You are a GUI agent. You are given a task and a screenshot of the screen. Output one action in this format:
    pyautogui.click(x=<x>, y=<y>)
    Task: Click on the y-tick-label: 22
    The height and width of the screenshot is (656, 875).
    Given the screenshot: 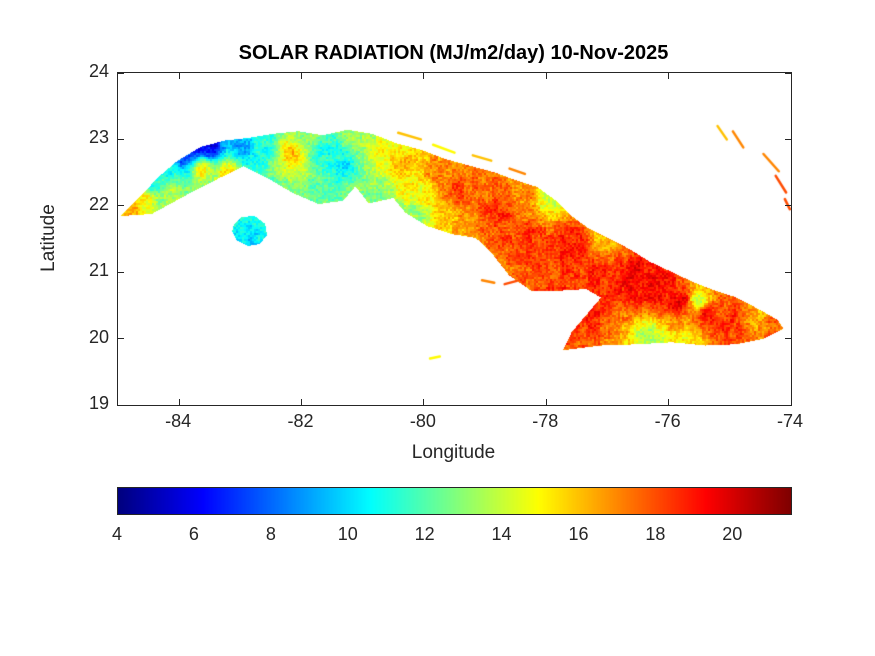 What is the action you would take?
    pyautogui.click(x=98, y=203)
    